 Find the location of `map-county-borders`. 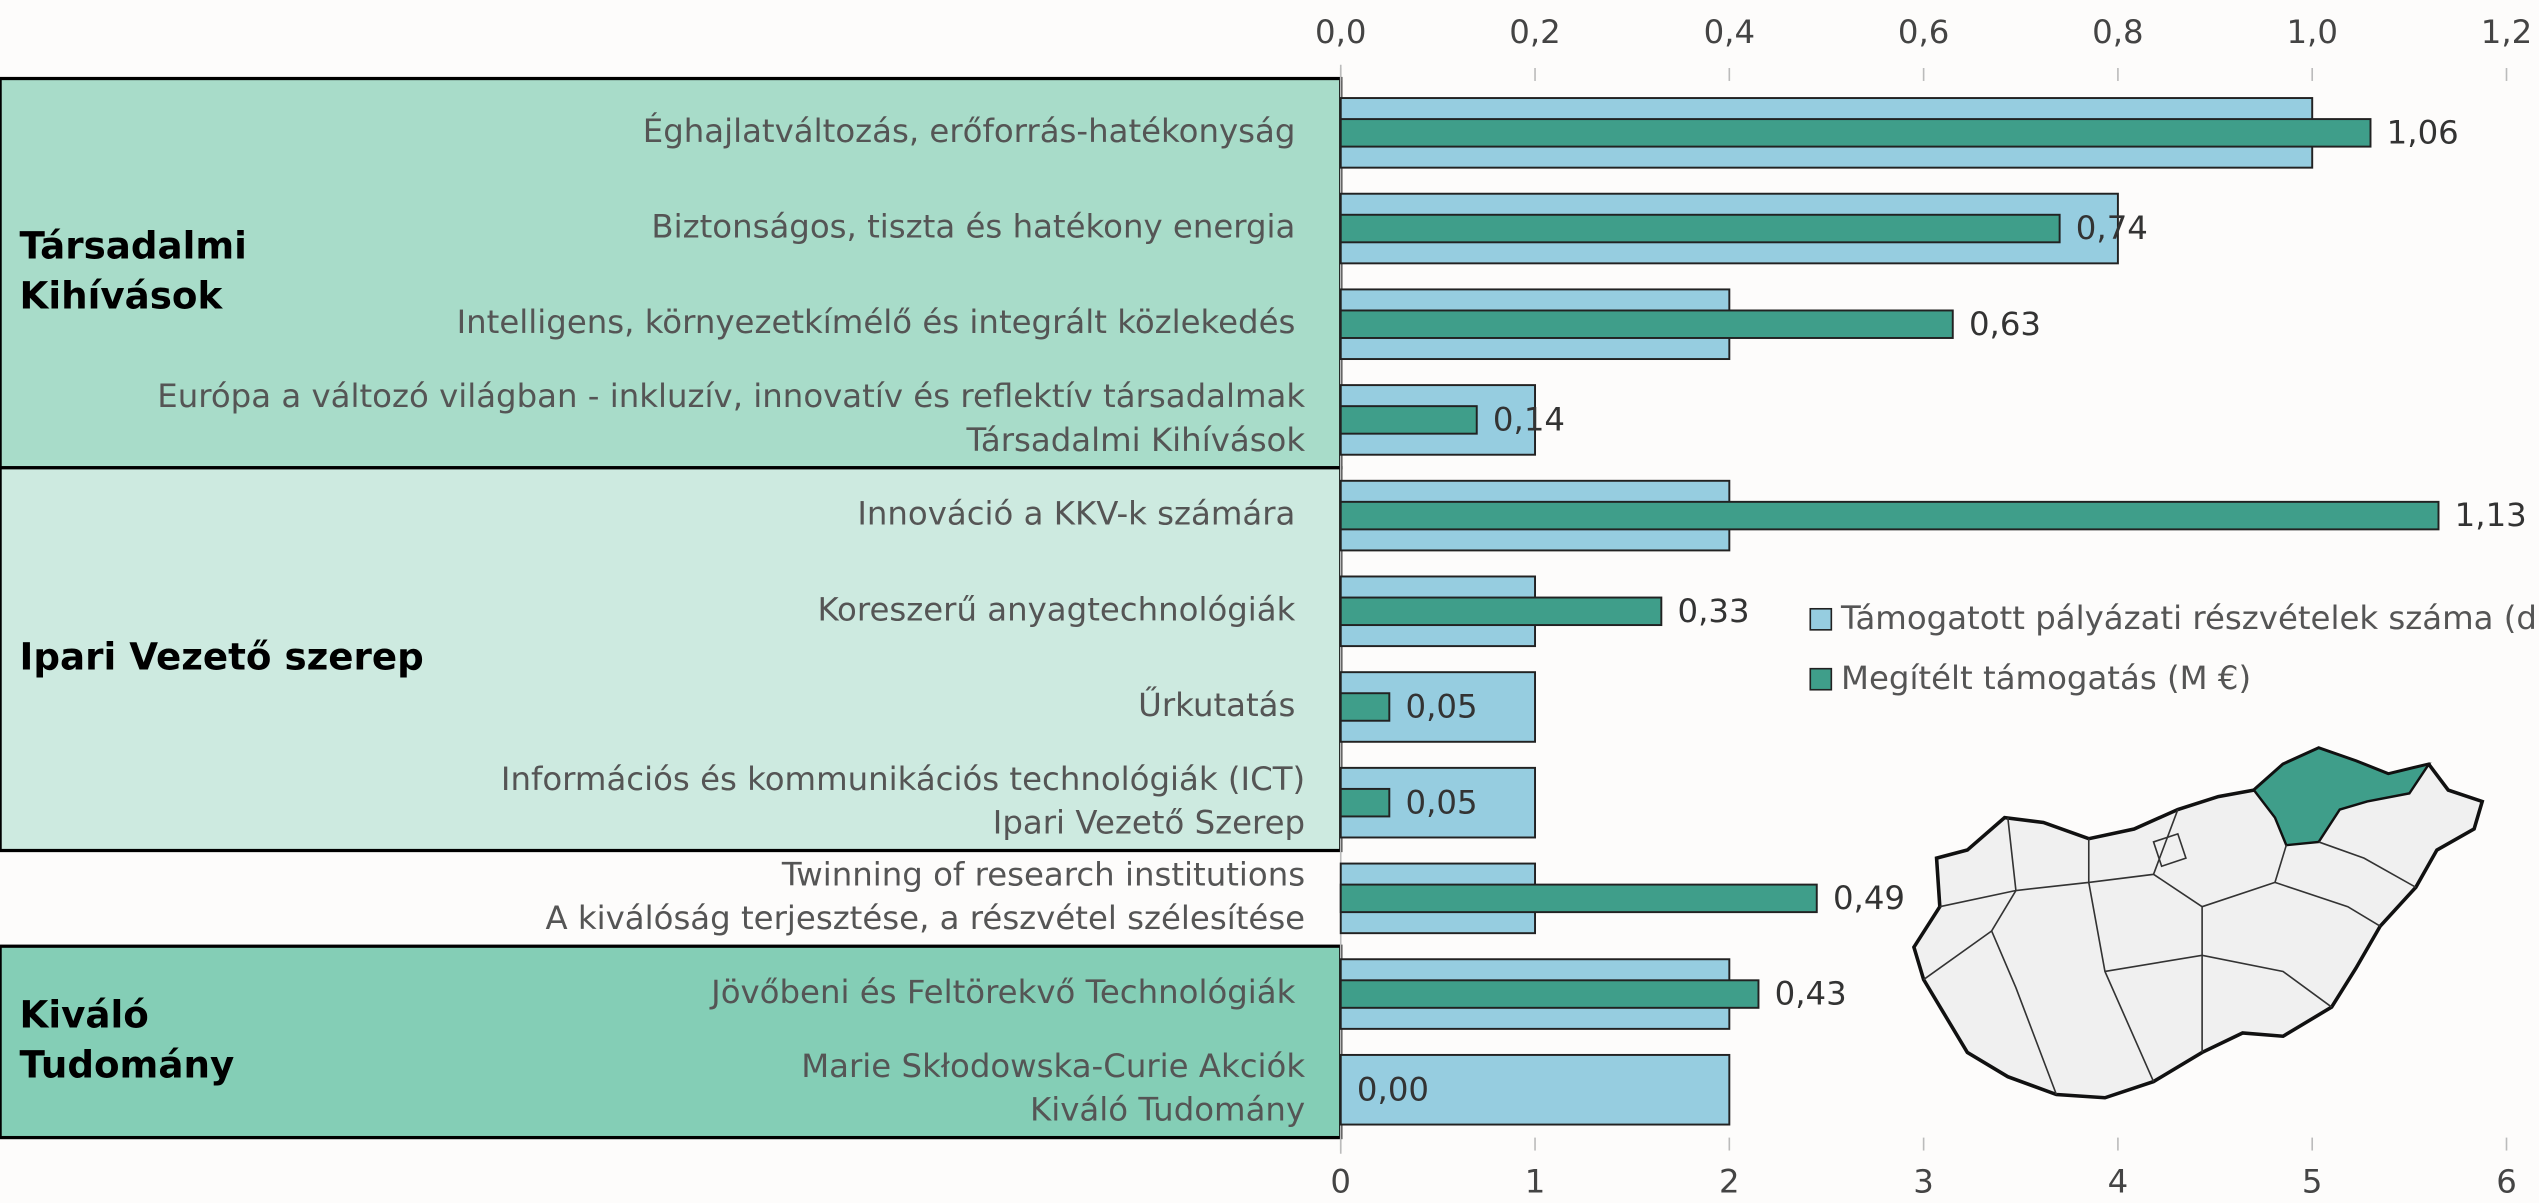

map-county-borders is located at coordinates (2170, 952).